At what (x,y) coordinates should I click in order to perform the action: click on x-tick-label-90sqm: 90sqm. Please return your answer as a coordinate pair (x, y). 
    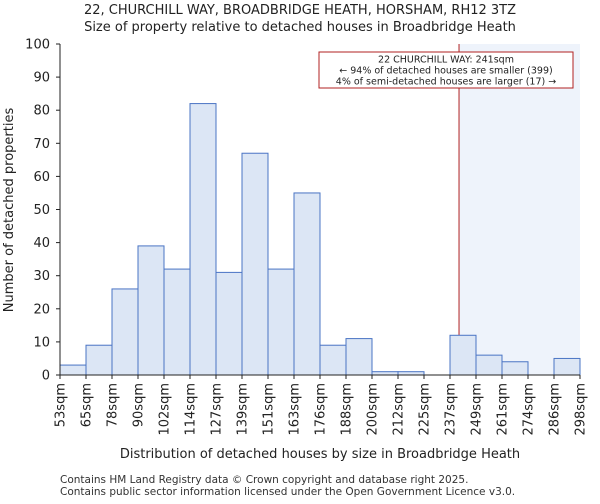
    Looking at the image, I should click on (139, 405).